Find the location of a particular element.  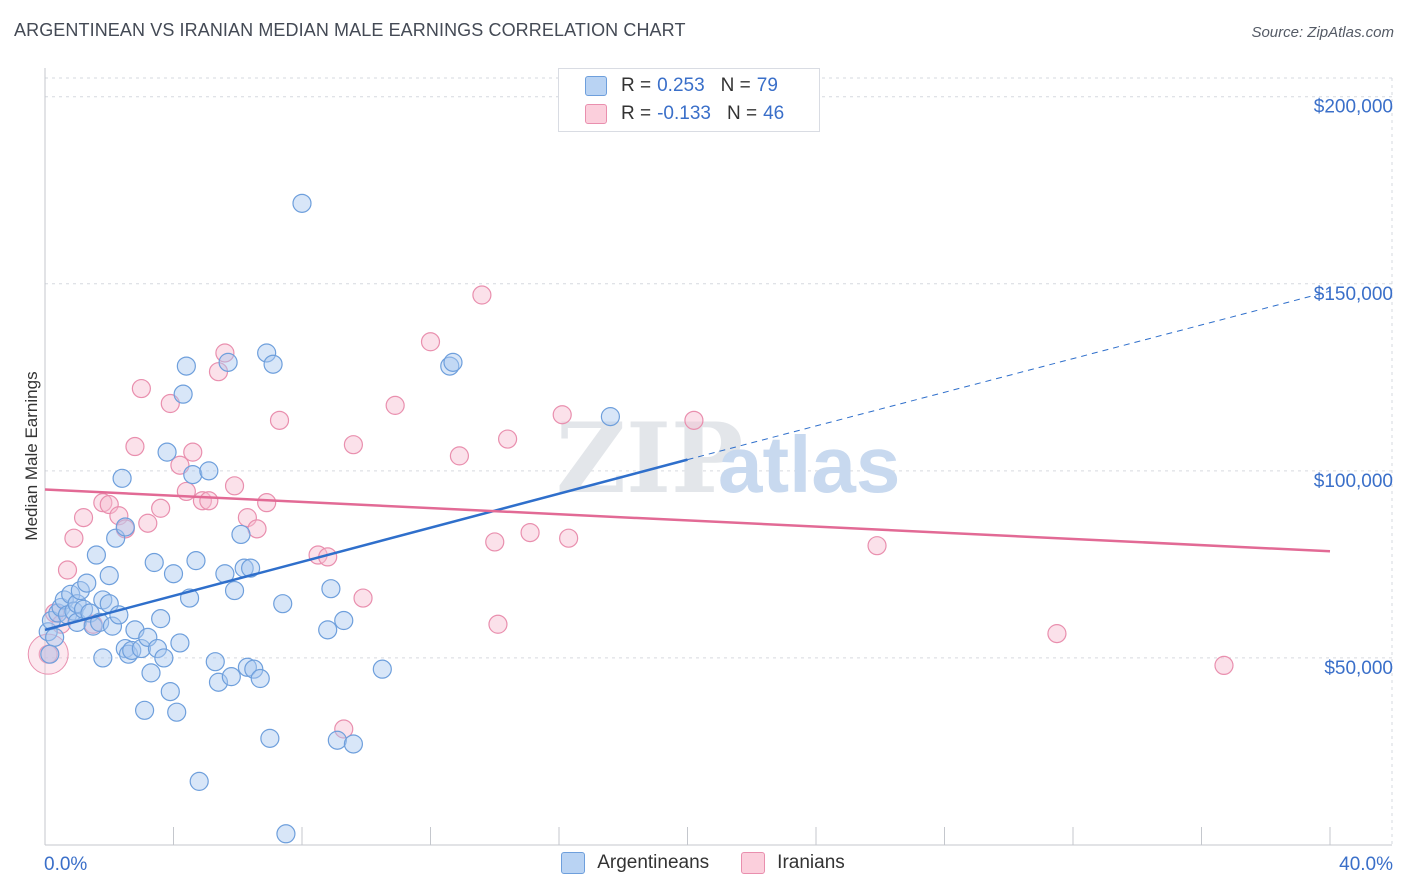

legend-item-iranians: Iranians is located at coordinates (793, 863).